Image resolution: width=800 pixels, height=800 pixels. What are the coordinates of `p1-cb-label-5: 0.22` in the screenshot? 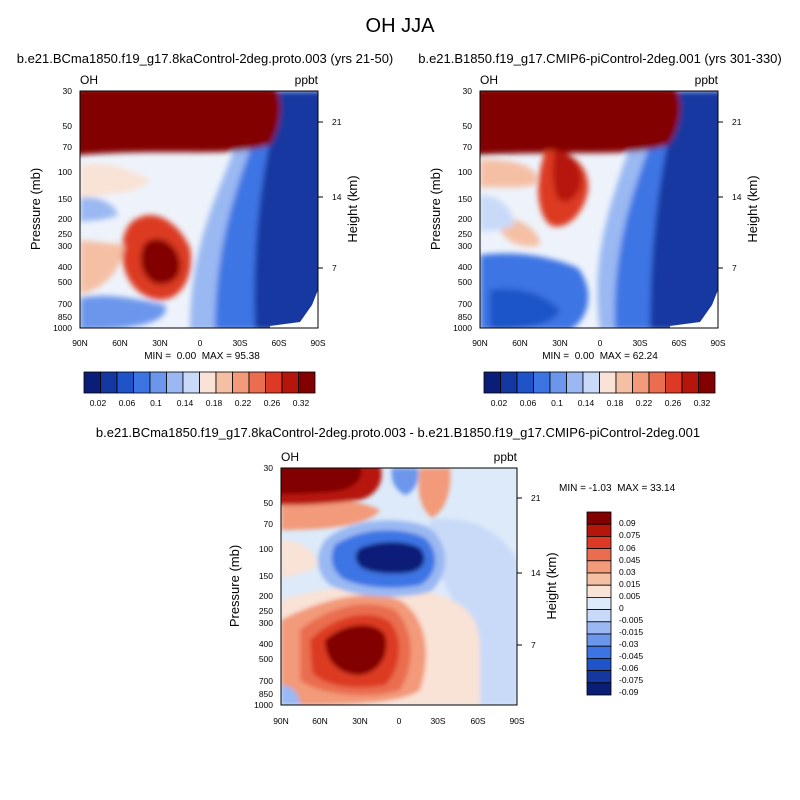 It's located at (243, 403).